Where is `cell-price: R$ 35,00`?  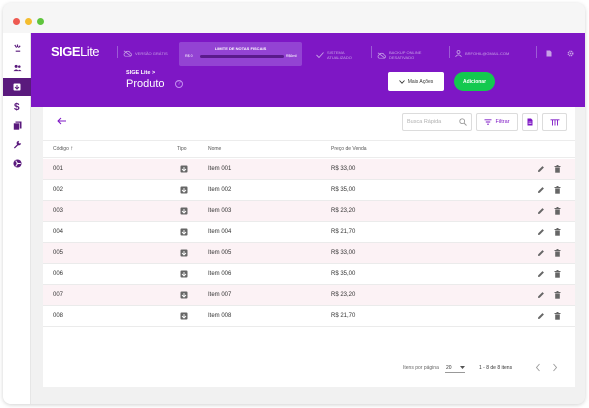 cell-price: R$ 35,00 is located at coordinates (343, 274).